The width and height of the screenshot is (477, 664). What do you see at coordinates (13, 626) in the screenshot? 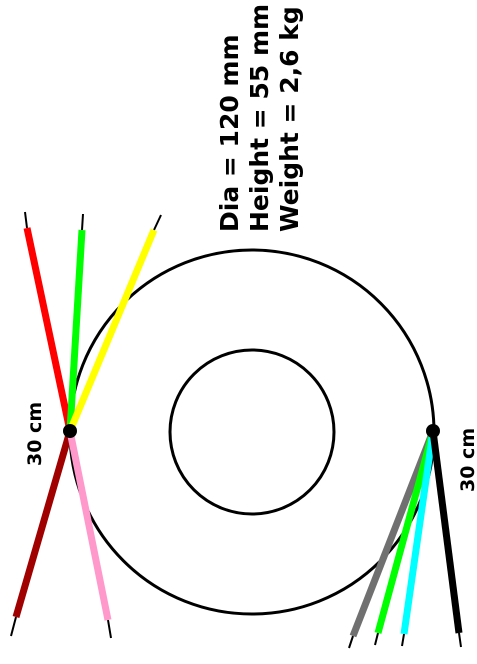
I see `wire-dark-red-tip` at bounding box center [13, 626].